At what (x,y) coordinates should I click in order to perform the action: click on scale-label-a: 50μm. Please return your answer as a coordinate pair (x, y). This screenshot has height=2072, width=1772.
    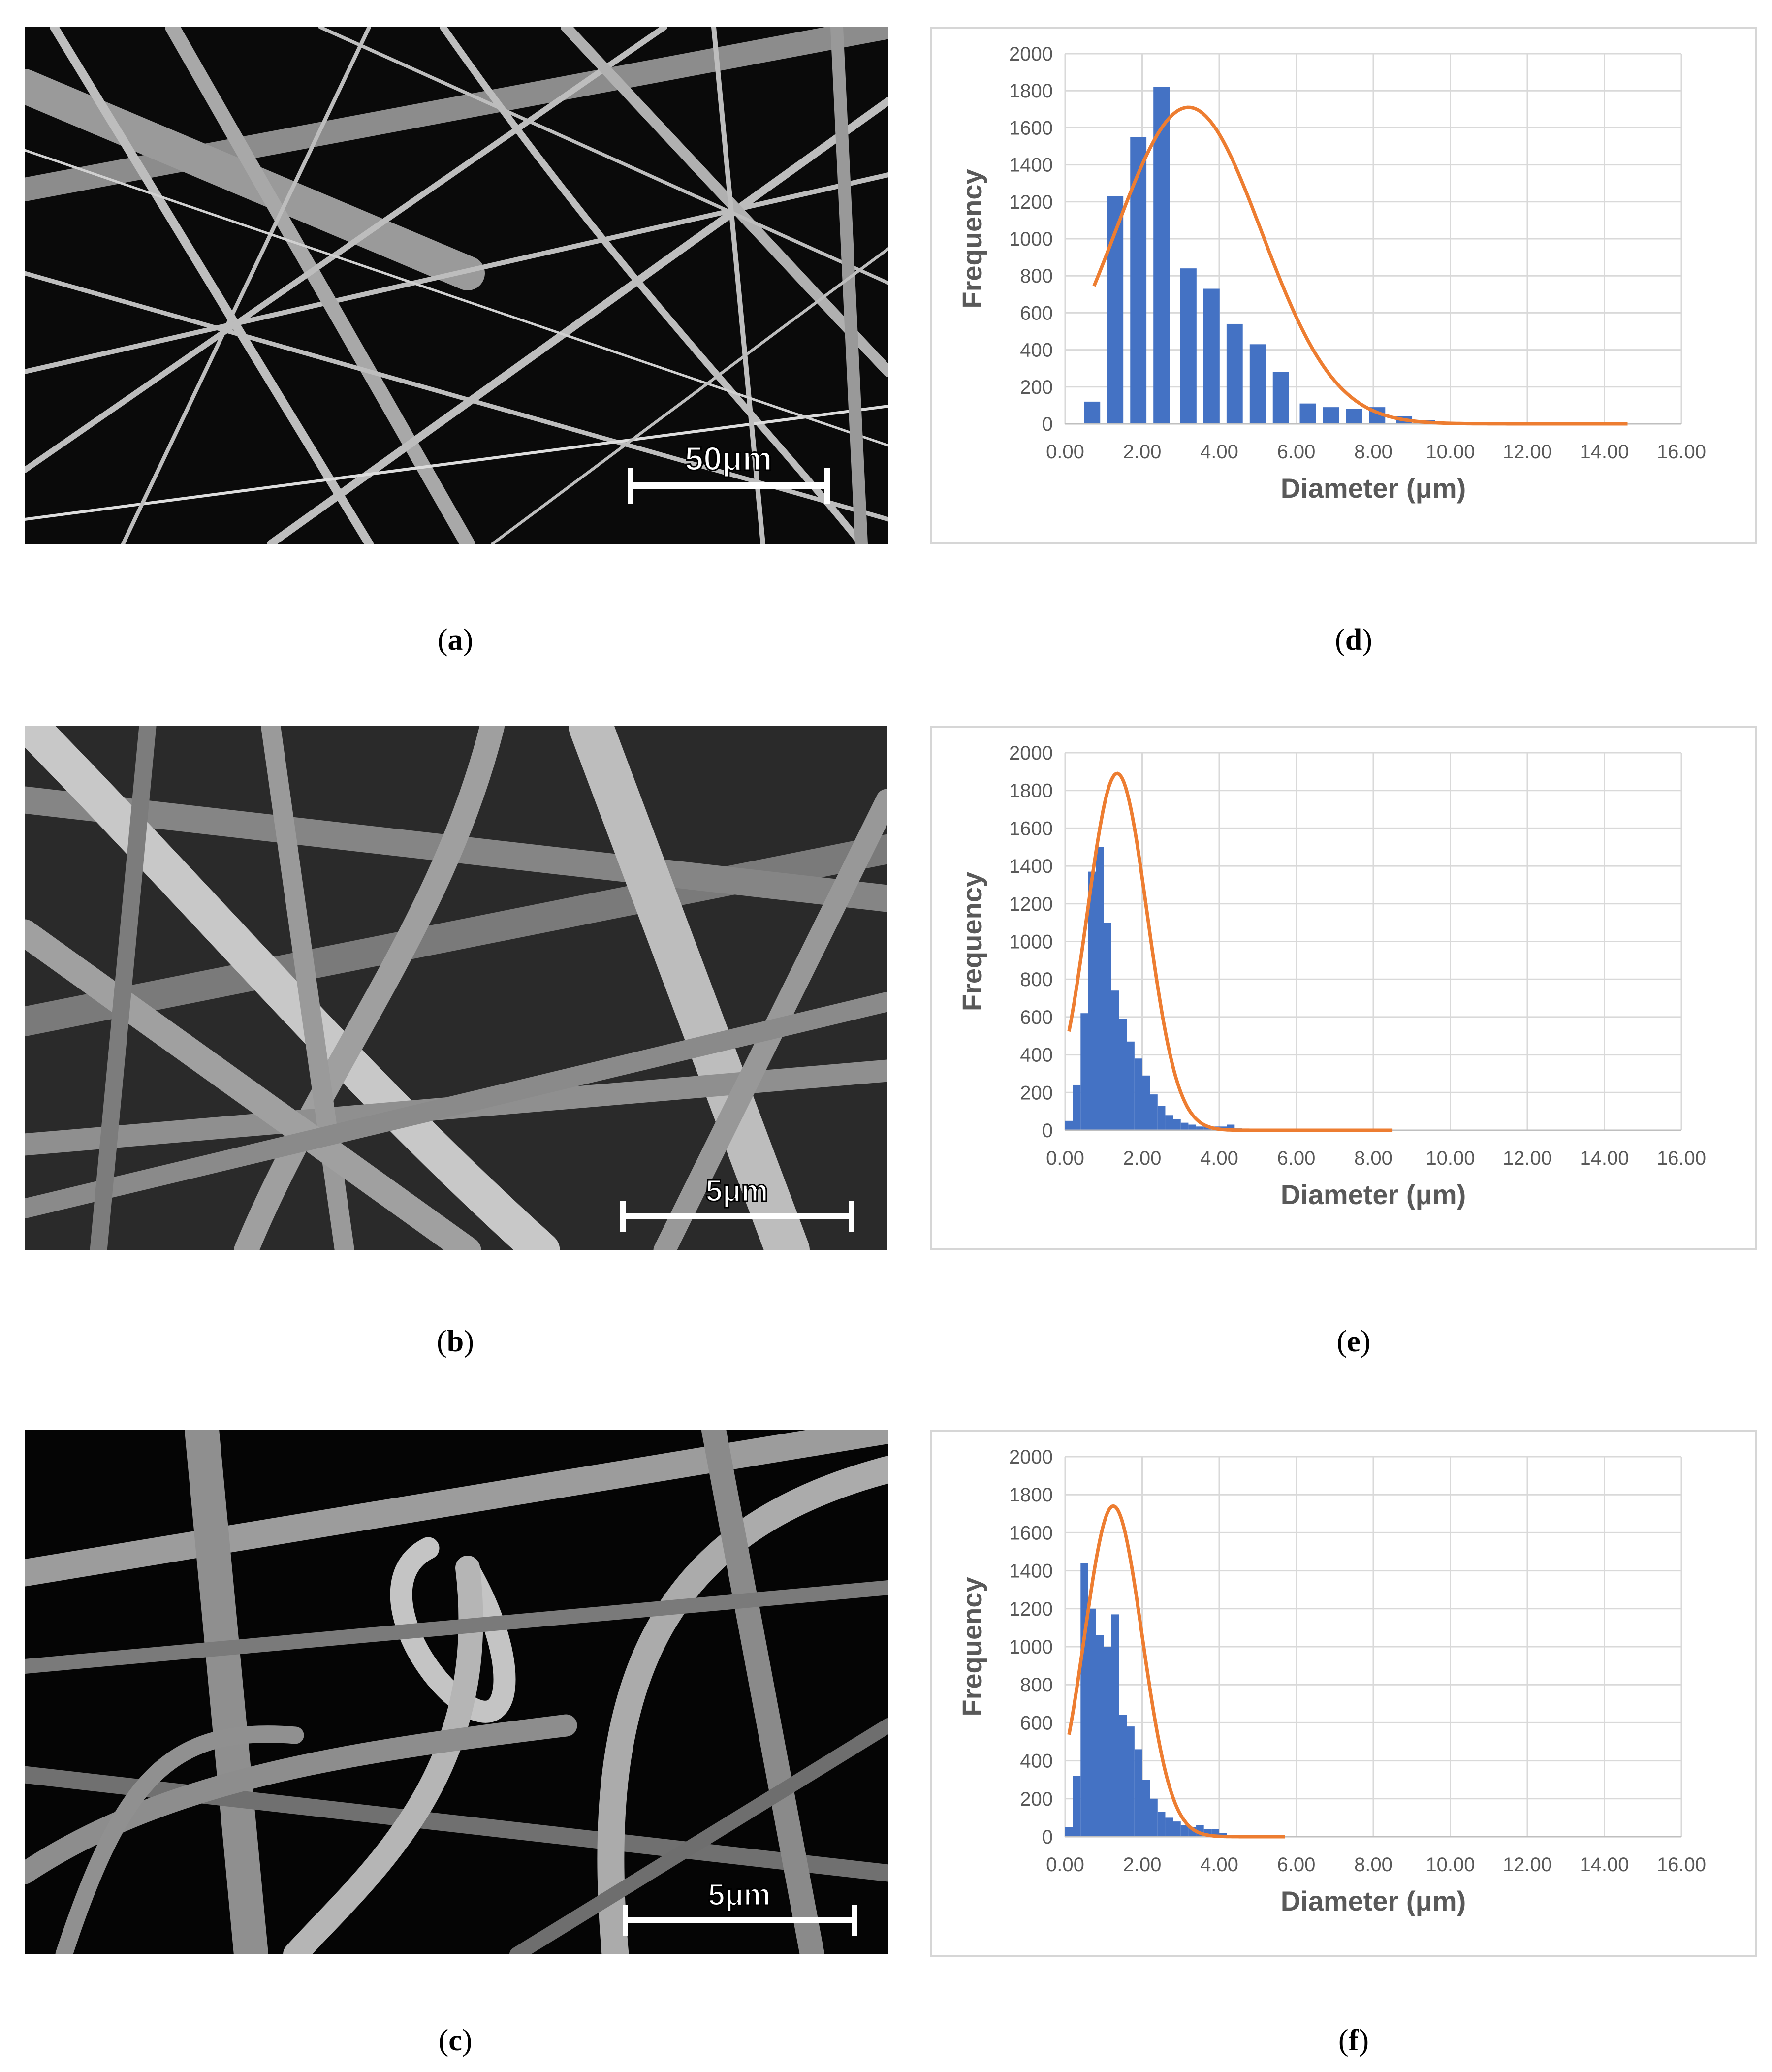
    Looking at the image, I should click on (728, 459).